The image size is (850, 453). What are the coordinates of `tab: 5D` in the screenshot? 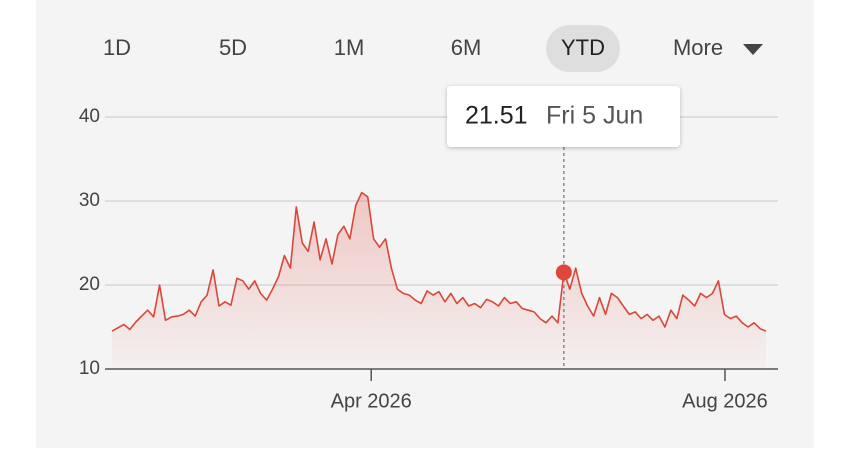 It's located at (233, 47).